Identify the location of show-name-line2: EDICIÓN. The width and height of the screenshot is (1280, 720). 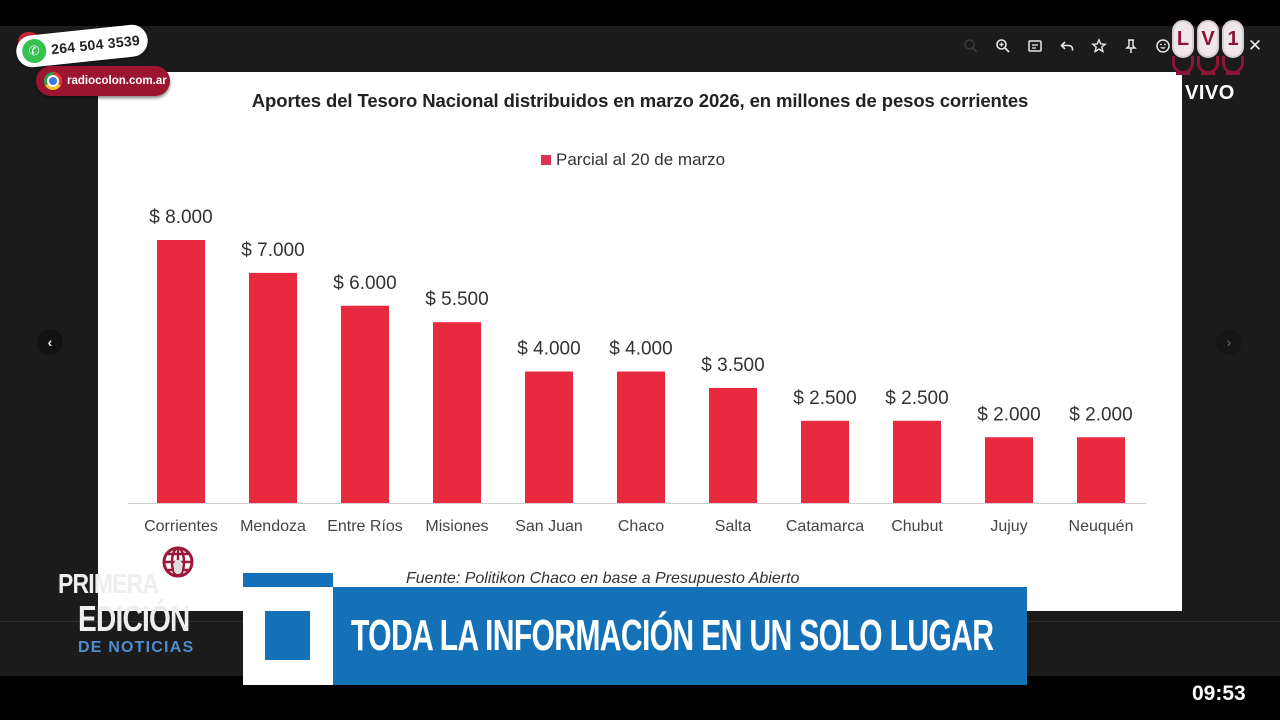
(134, 618).